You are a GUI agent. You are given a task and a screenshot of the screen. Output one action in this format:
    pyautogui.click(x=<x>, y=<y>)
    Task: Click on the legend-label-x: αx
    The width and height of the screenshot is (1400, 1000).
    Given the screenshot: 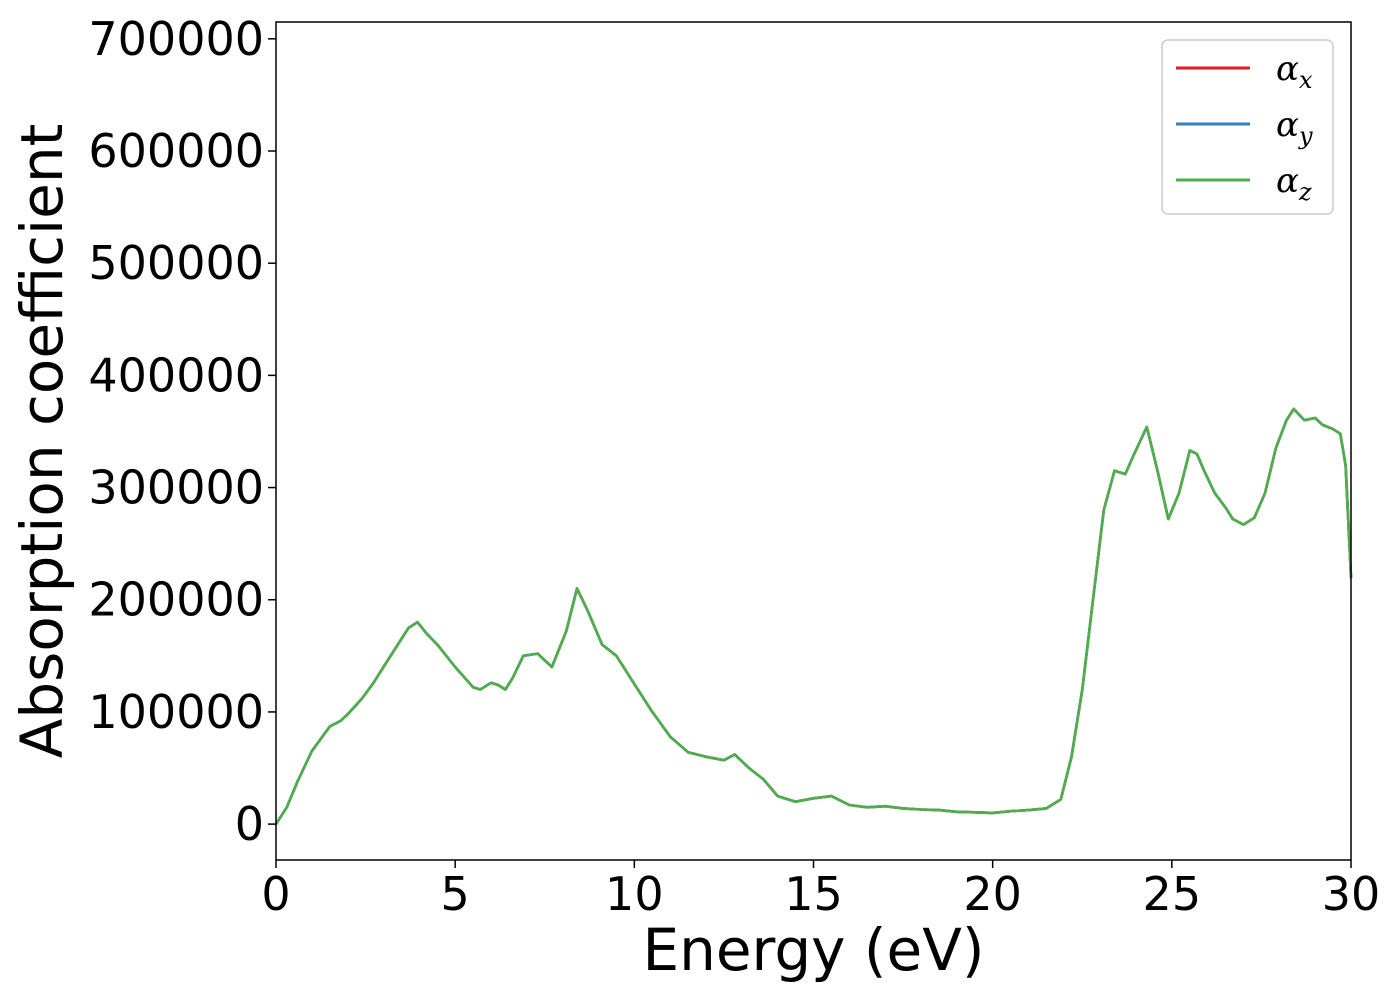 What is the action you would take?
    pyautogui.click(x=1294, y=71)
    